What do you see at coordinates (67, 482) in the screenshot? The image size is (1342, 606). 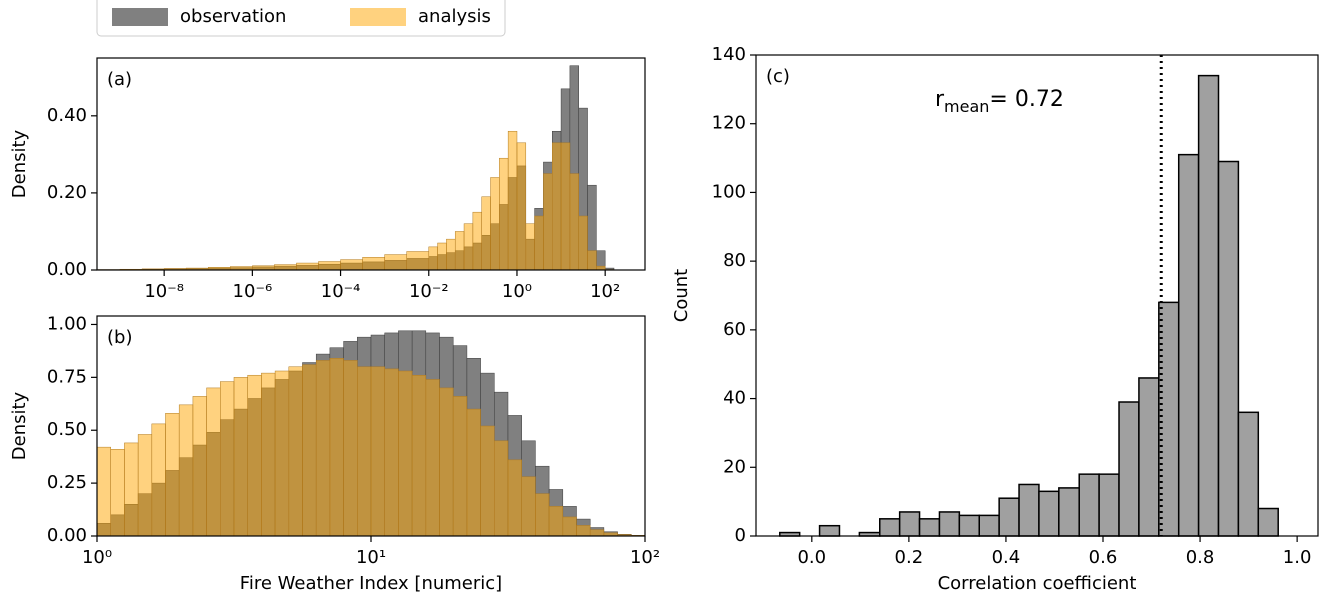 I see `y-tick-label: 0.25` at bounding box center [67, 482].